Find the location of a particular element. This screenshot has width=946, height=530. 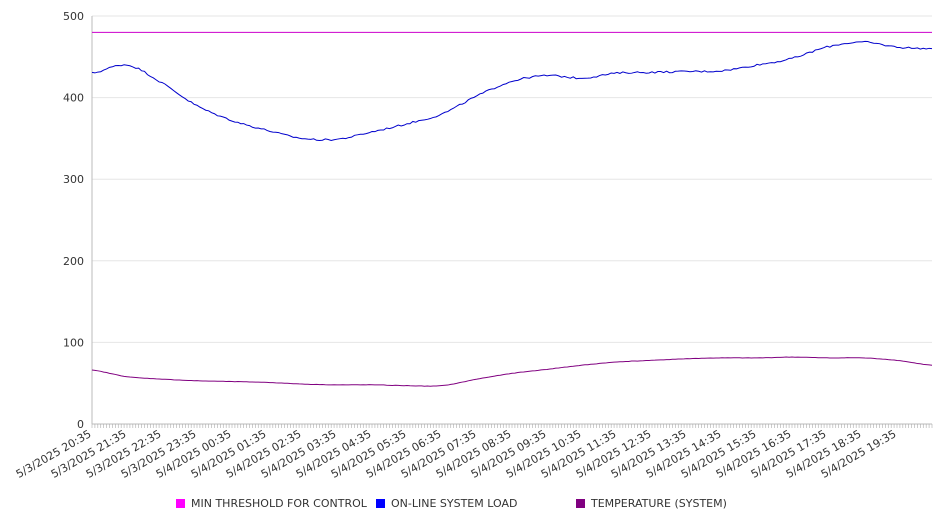

y-tick-label: 0 is located at coordinates (80, 424).